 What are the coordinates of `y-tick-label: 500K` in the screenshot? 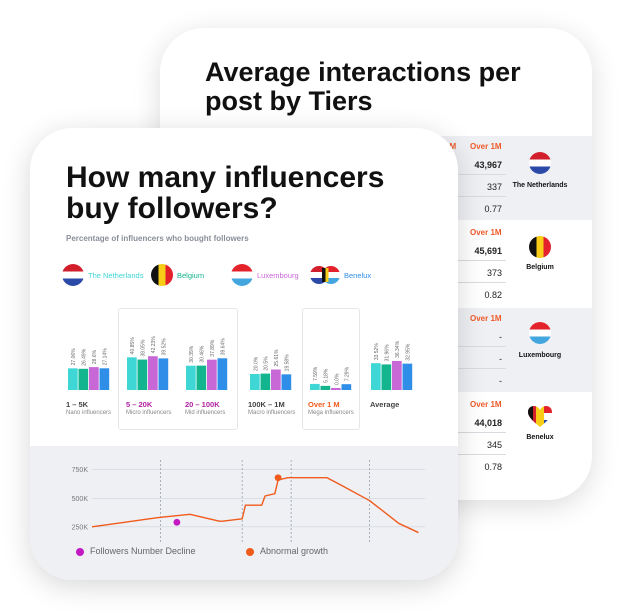 It's located at (80, 499).